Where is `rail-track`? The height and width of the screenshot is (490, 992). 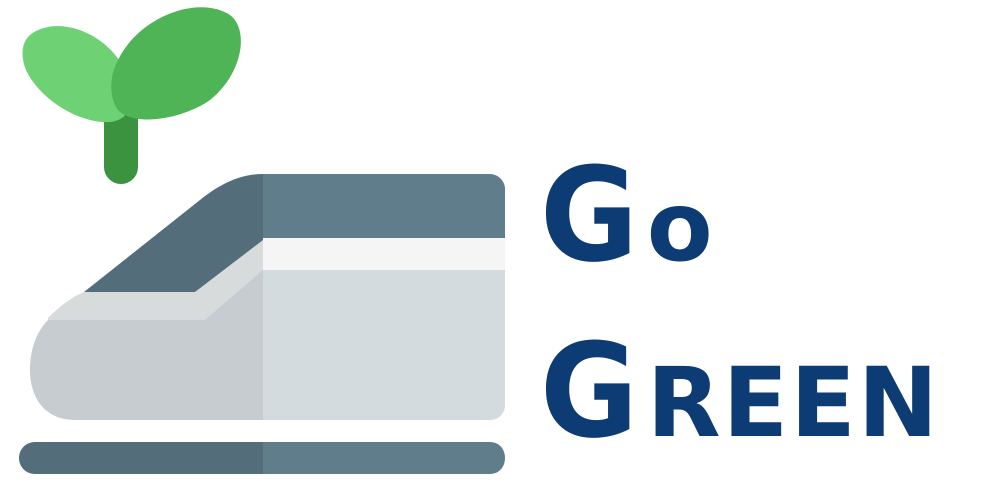
rail-track is located at coordinates (262, 458).